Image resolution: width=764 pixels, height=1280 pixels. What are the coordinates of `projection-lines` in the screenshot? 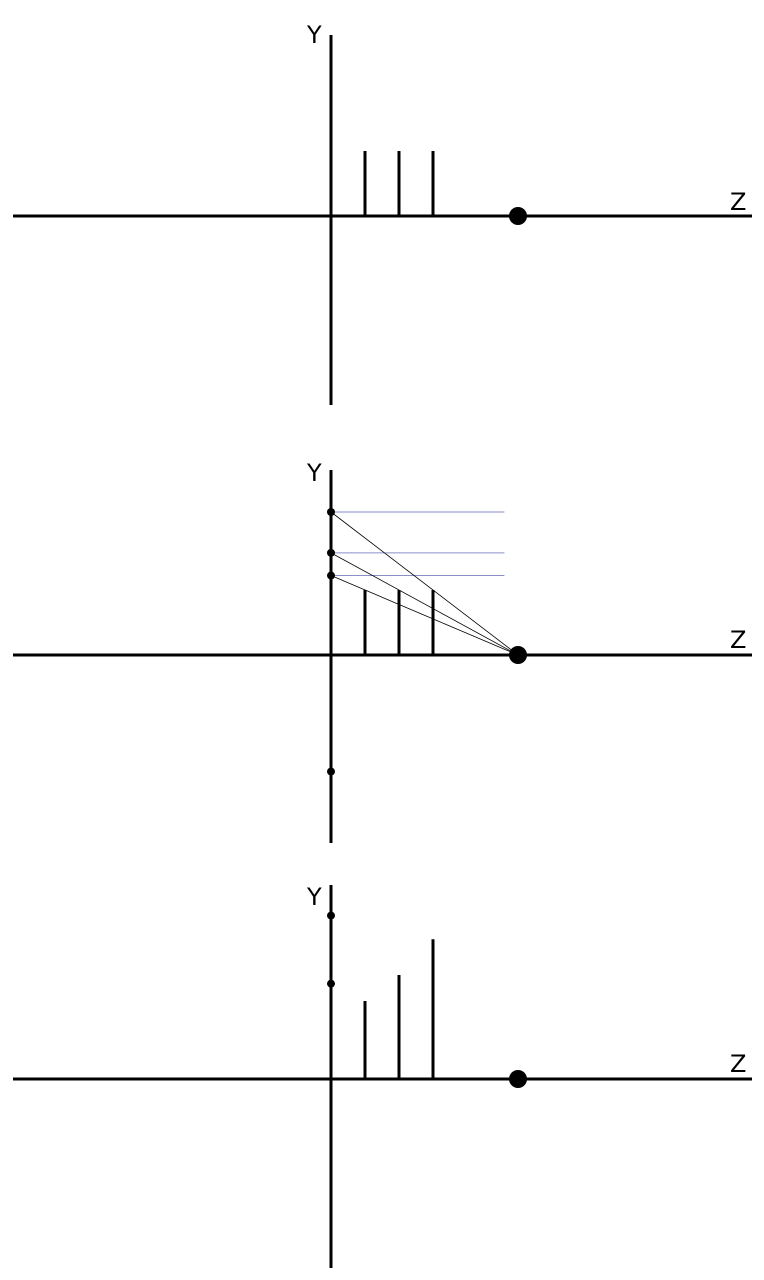 It's located at (424, 583).